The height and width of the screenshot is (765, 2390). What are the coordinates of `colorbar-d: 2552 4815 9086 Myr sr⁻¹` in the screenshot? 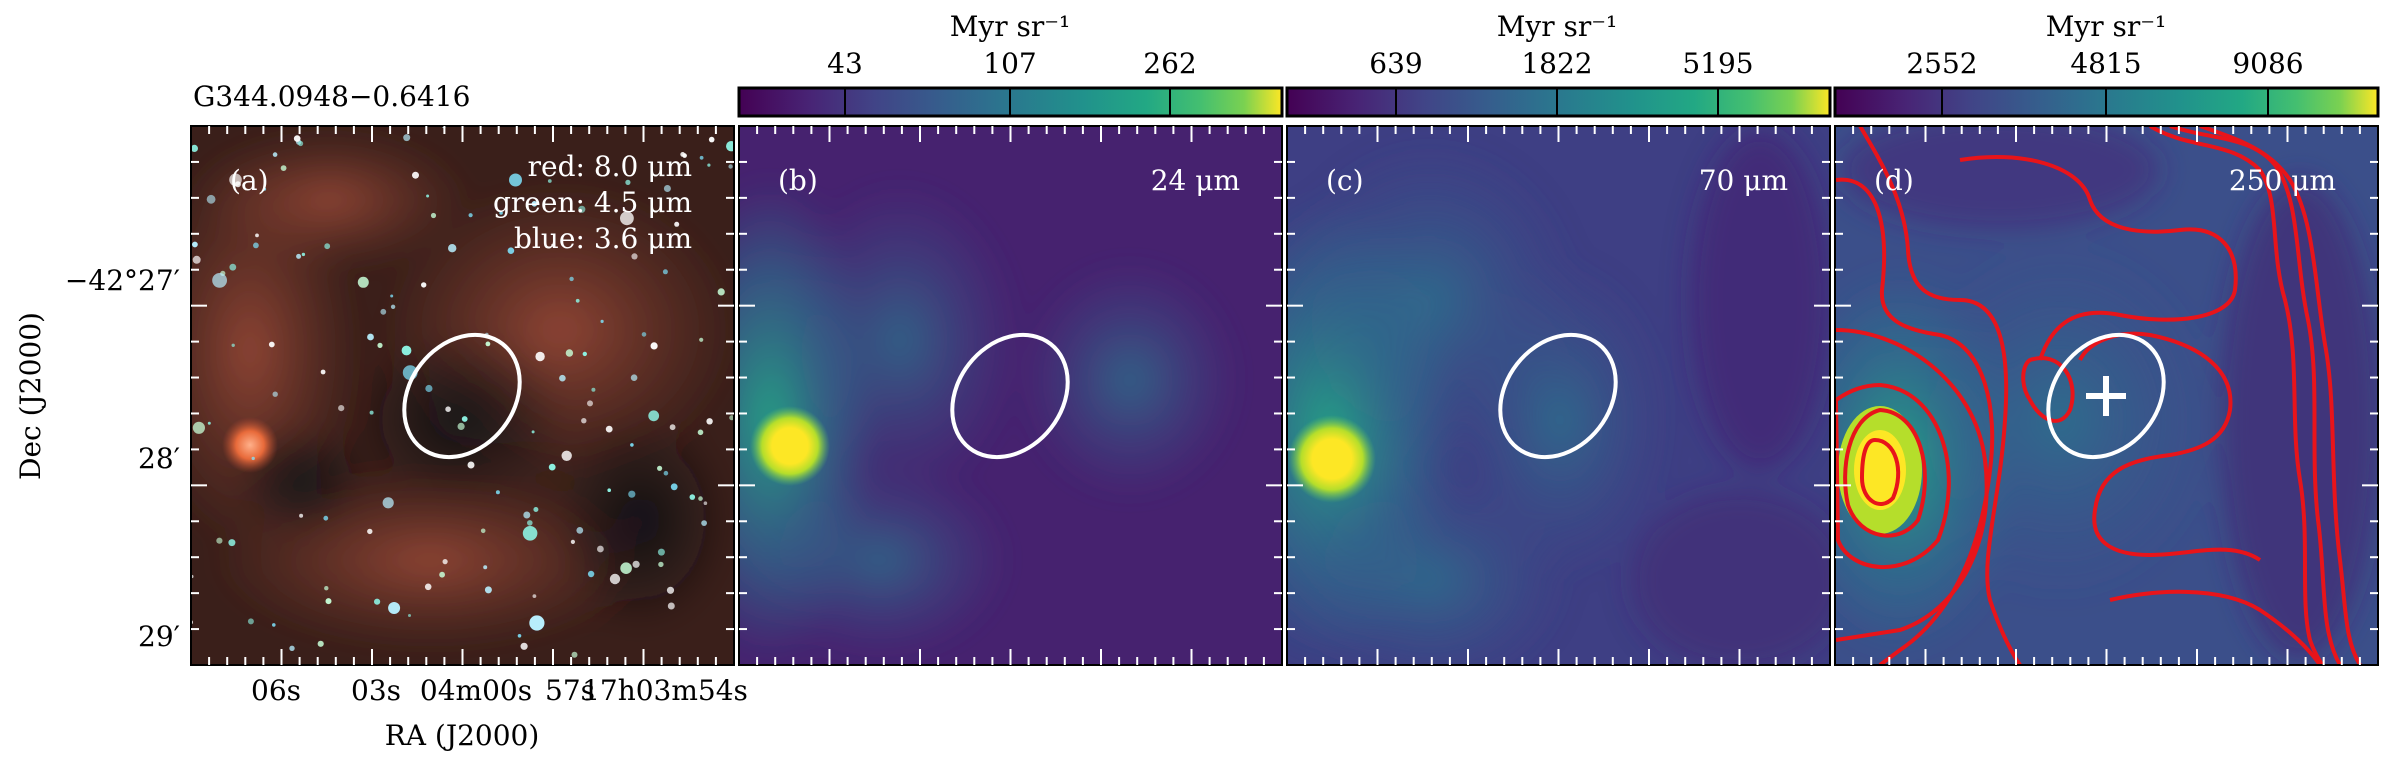 It's located at (2106, 64).